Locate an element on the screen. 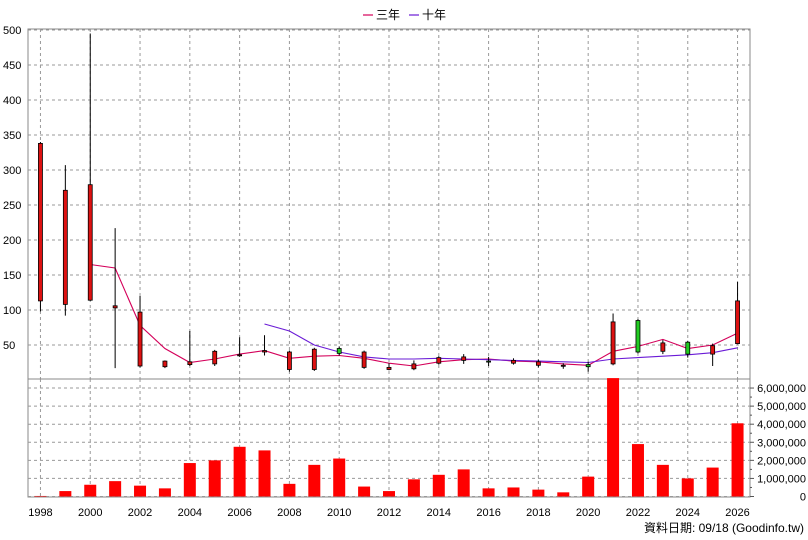 This screenshot has width=808, height=540. volume-y-tick-label: 3,000,000 is located at coordinates (781, 443).